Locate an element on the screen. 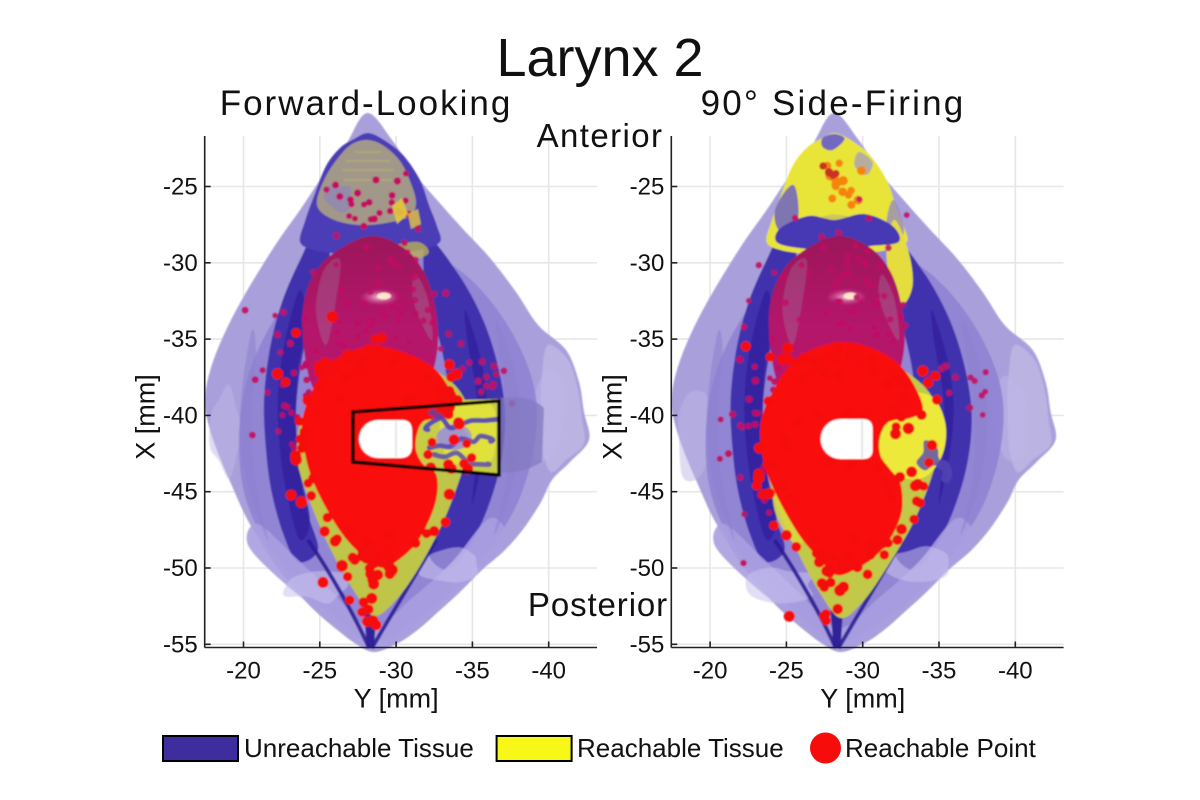  svg-text: 90° Side-Firing is located at coordinates (833, 103).